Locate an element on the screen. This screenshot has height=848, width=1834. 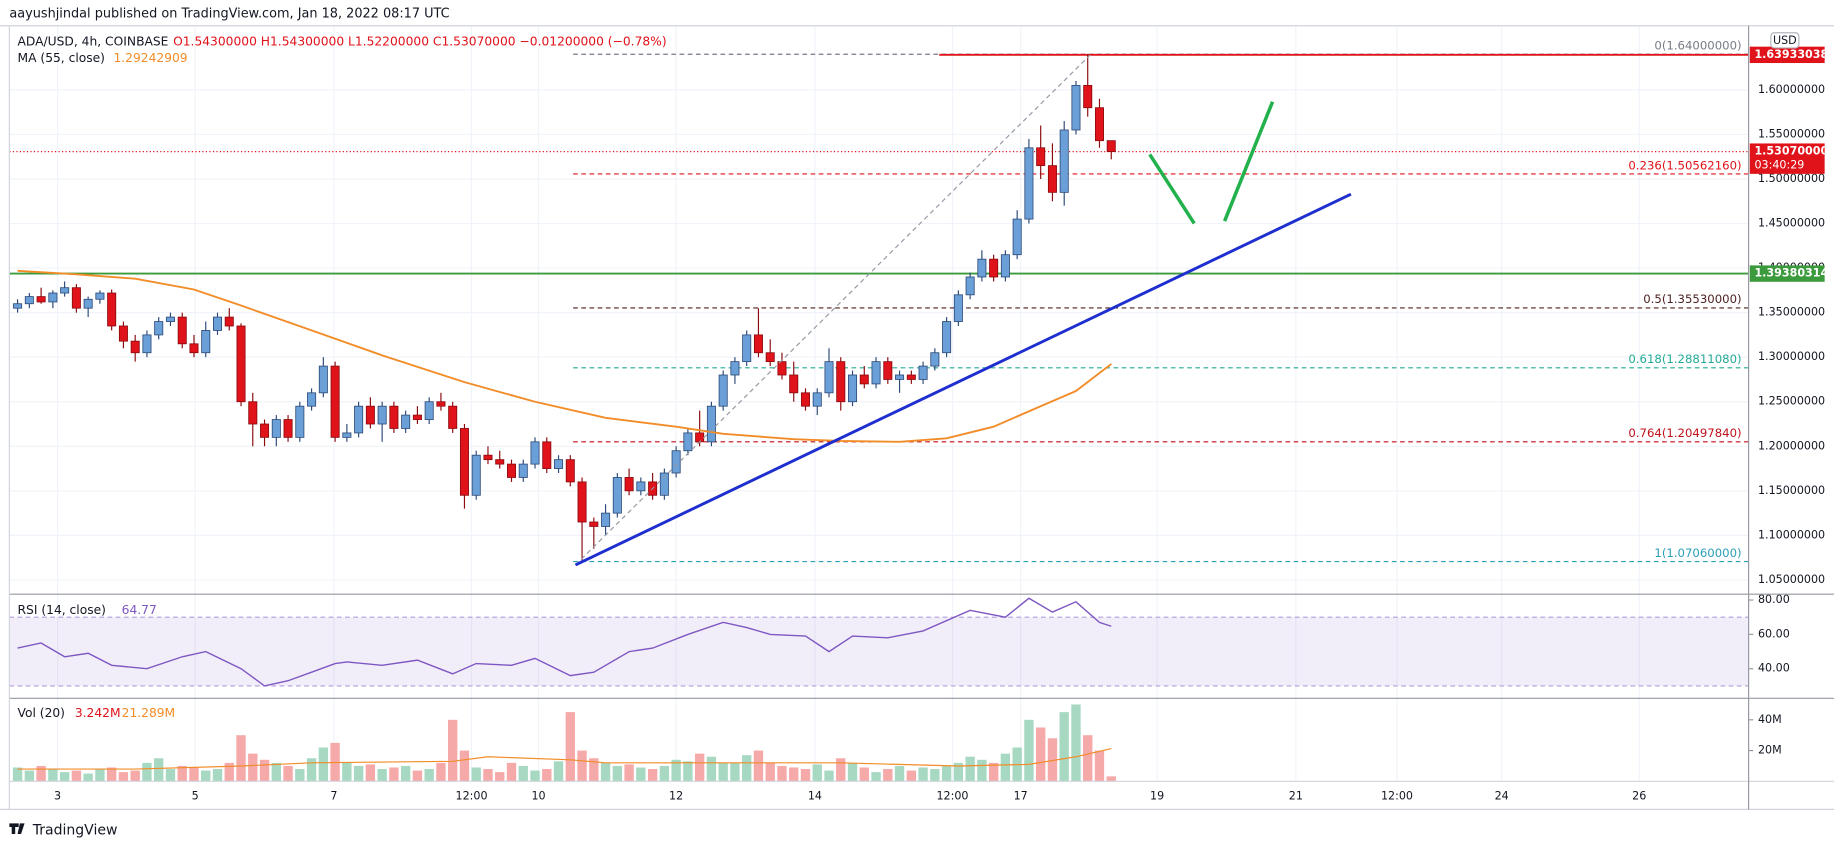
y-tick-label: 1.15000000 is located at coordinates (1791, 490).